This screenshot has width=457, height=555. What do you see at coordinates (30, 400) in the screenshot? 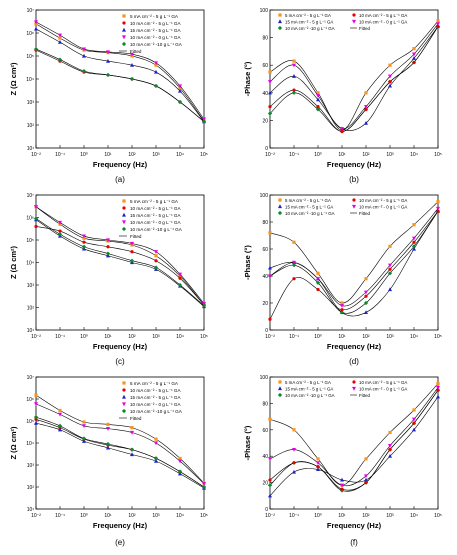
I see `y-tick-label: 10⁶` at bounding box center [30, 400].